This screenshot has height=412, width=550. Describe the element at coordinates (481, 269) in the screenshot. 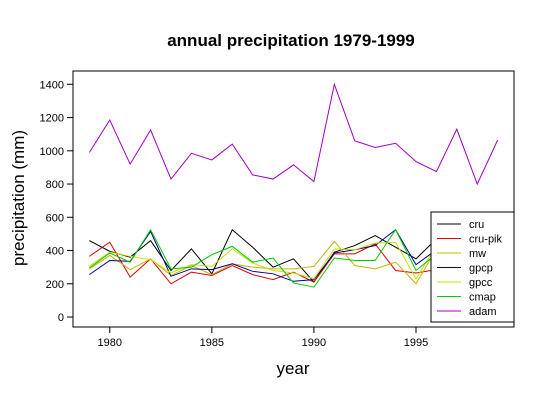

I see `legend-label-gpcp: gpcp` at that location.